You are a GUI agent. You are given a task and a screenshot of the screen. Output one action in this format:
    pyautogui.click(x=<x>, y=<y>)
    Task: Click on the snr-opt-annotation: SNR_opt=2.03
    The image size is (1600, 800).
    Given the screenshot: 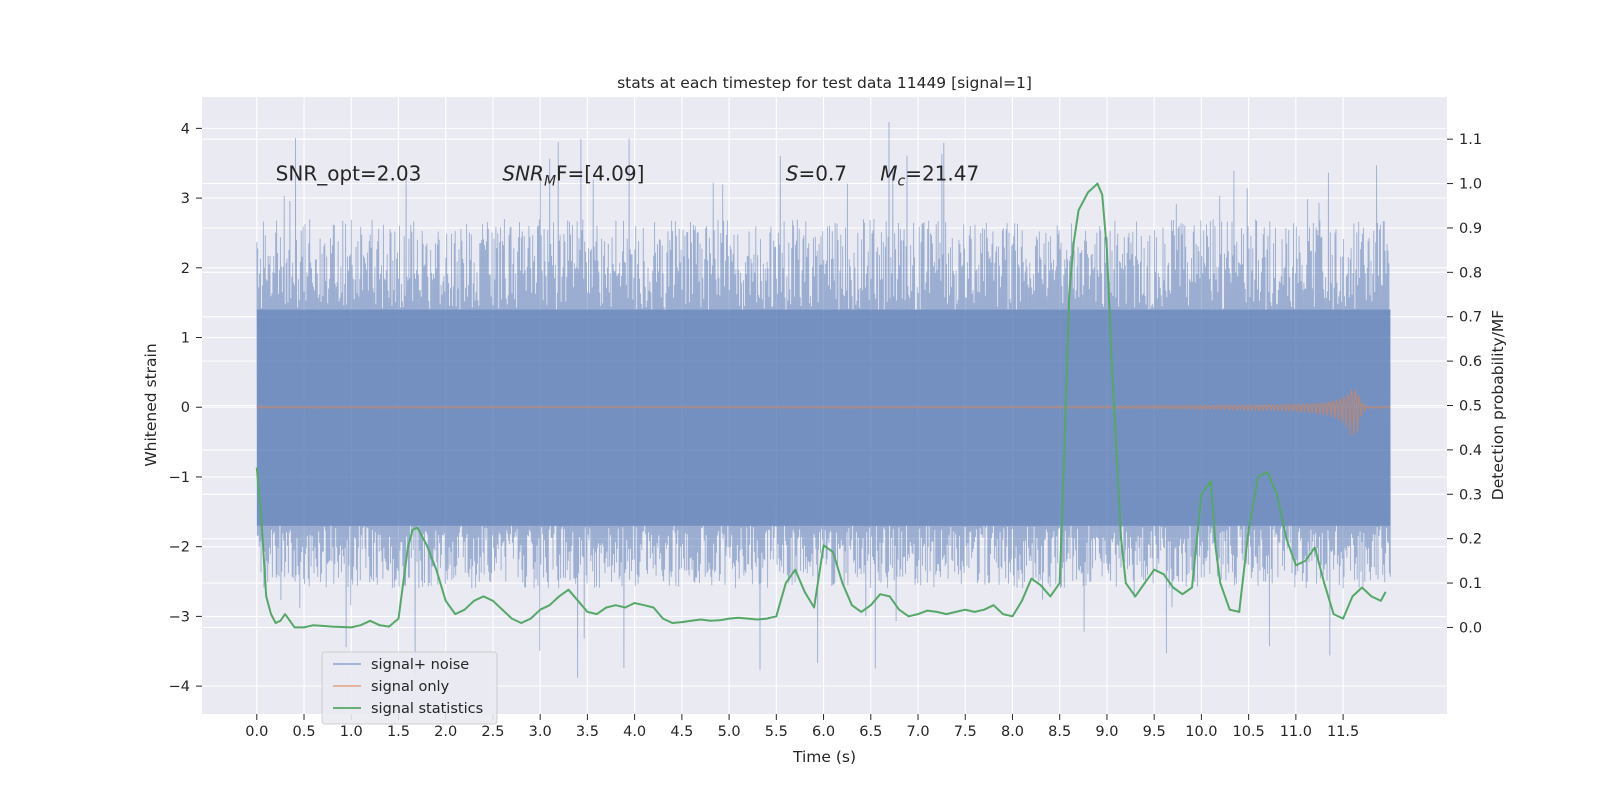 What is the action you would take?
    pyautogui.click(x=349, y=174)
    